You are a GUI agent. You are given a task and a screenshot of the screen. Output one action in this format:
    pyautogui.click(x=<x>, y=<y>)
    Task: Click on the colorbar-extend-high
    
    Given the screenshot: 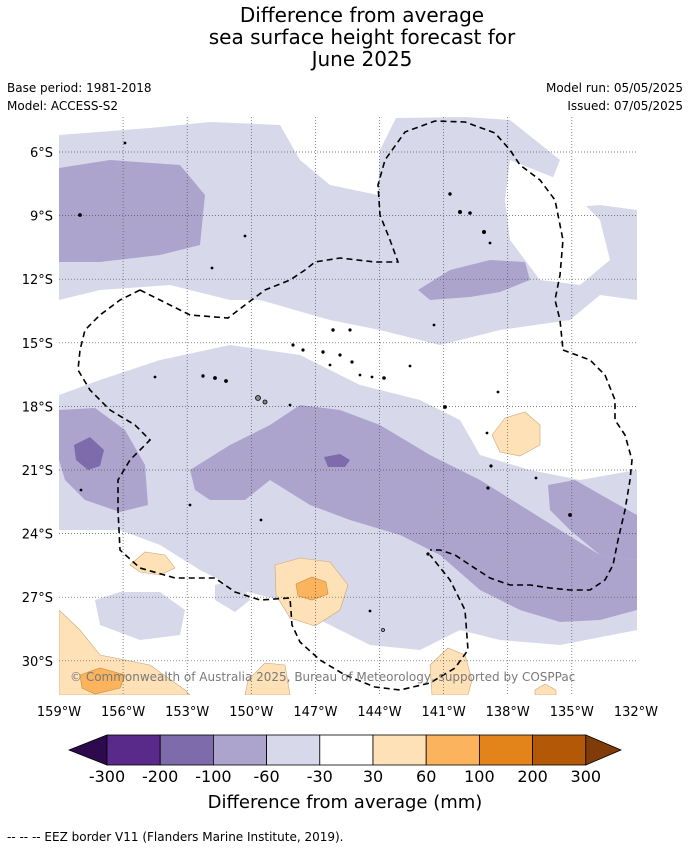 What is the action you would take?
    pyautogui.click(x=604, y=750)
    